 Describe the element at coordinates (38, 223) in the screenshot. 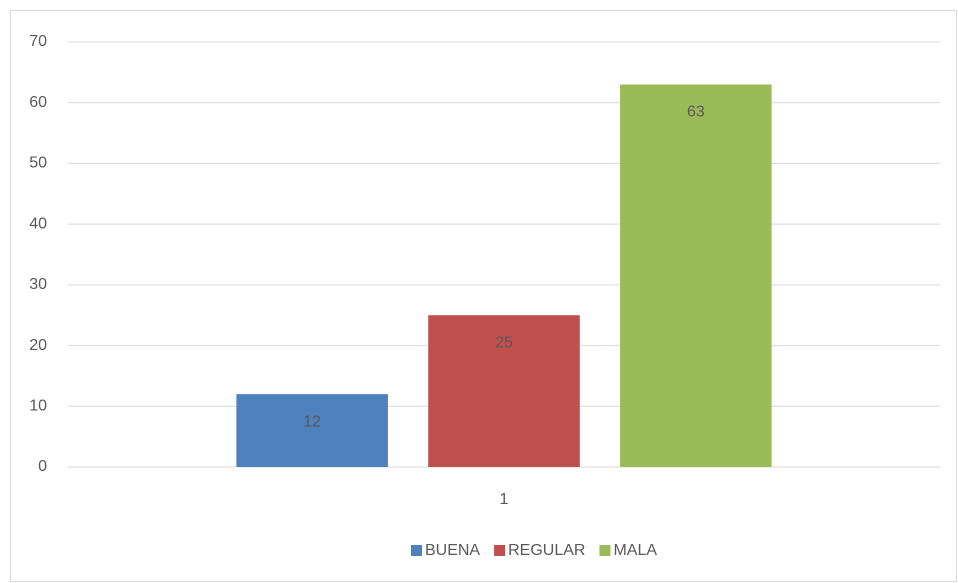

I see `y-tick-label: 40` at that location.